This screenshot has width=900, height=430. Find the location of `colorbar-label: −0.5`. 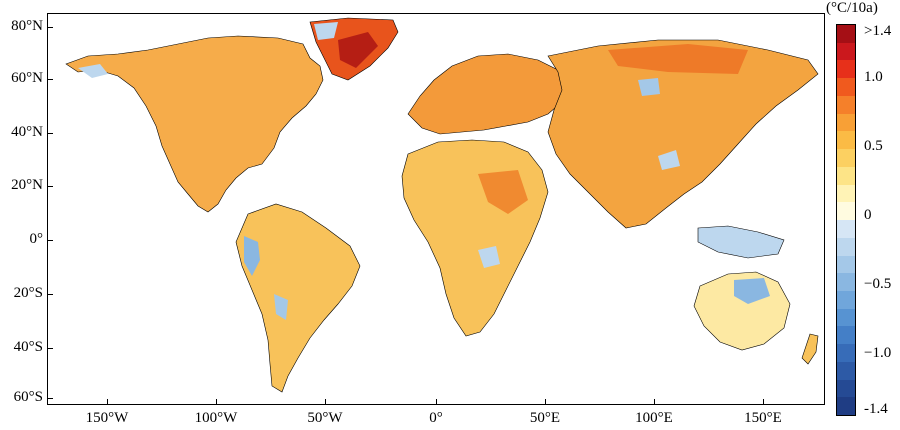

colorbar-label: −0.5 is located at coordinates (878, 284).